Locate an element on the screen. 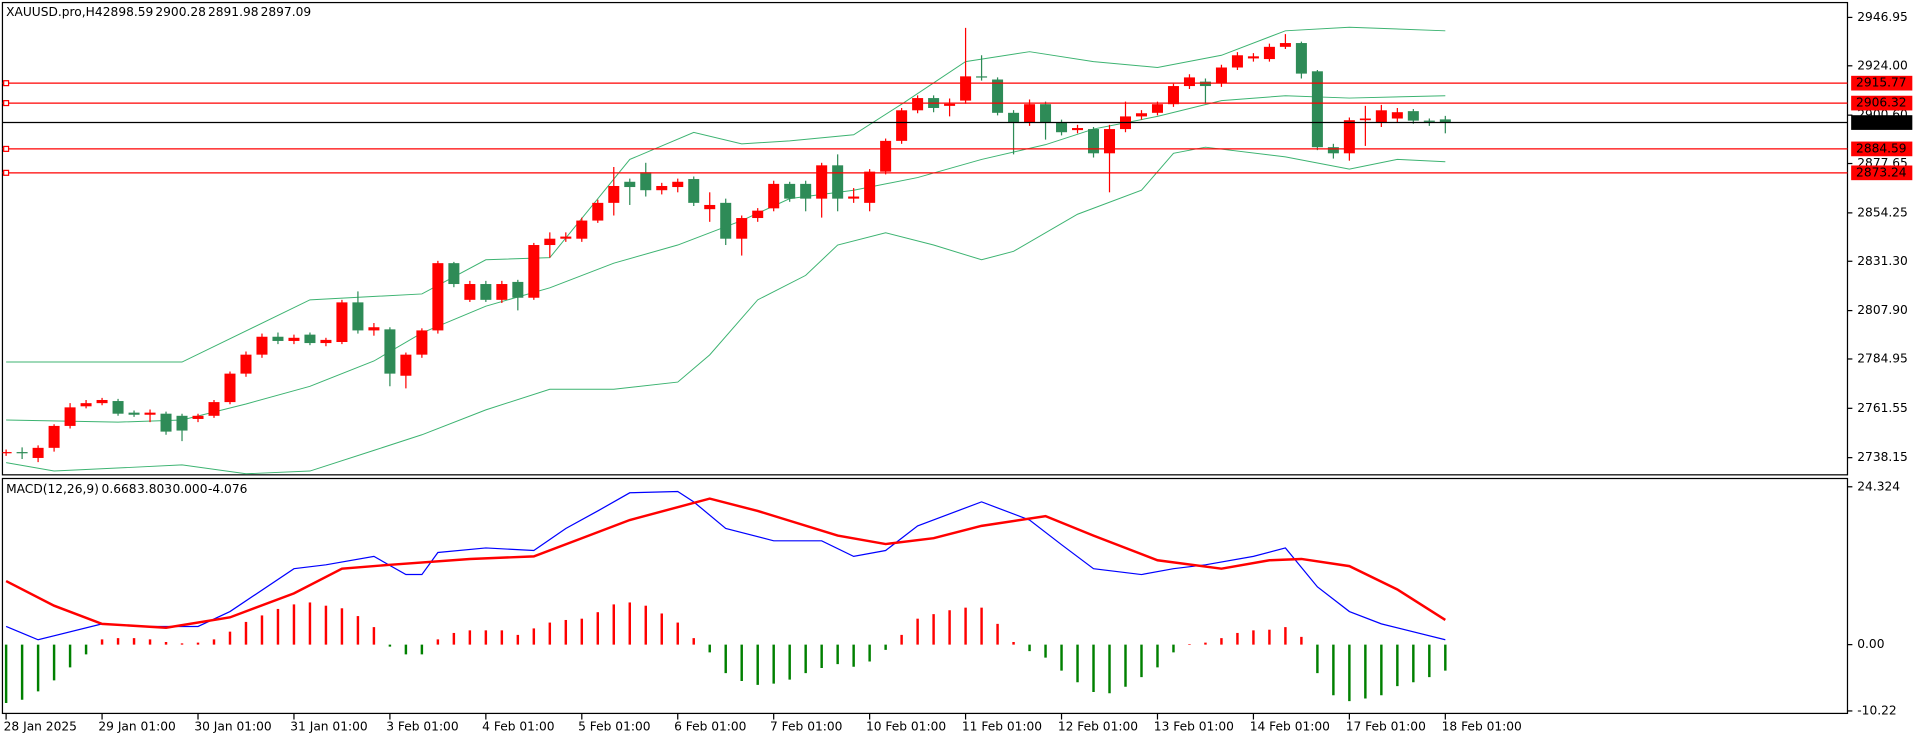  y-tick-label: 2924.00 is located at coordinates (1882, 65).